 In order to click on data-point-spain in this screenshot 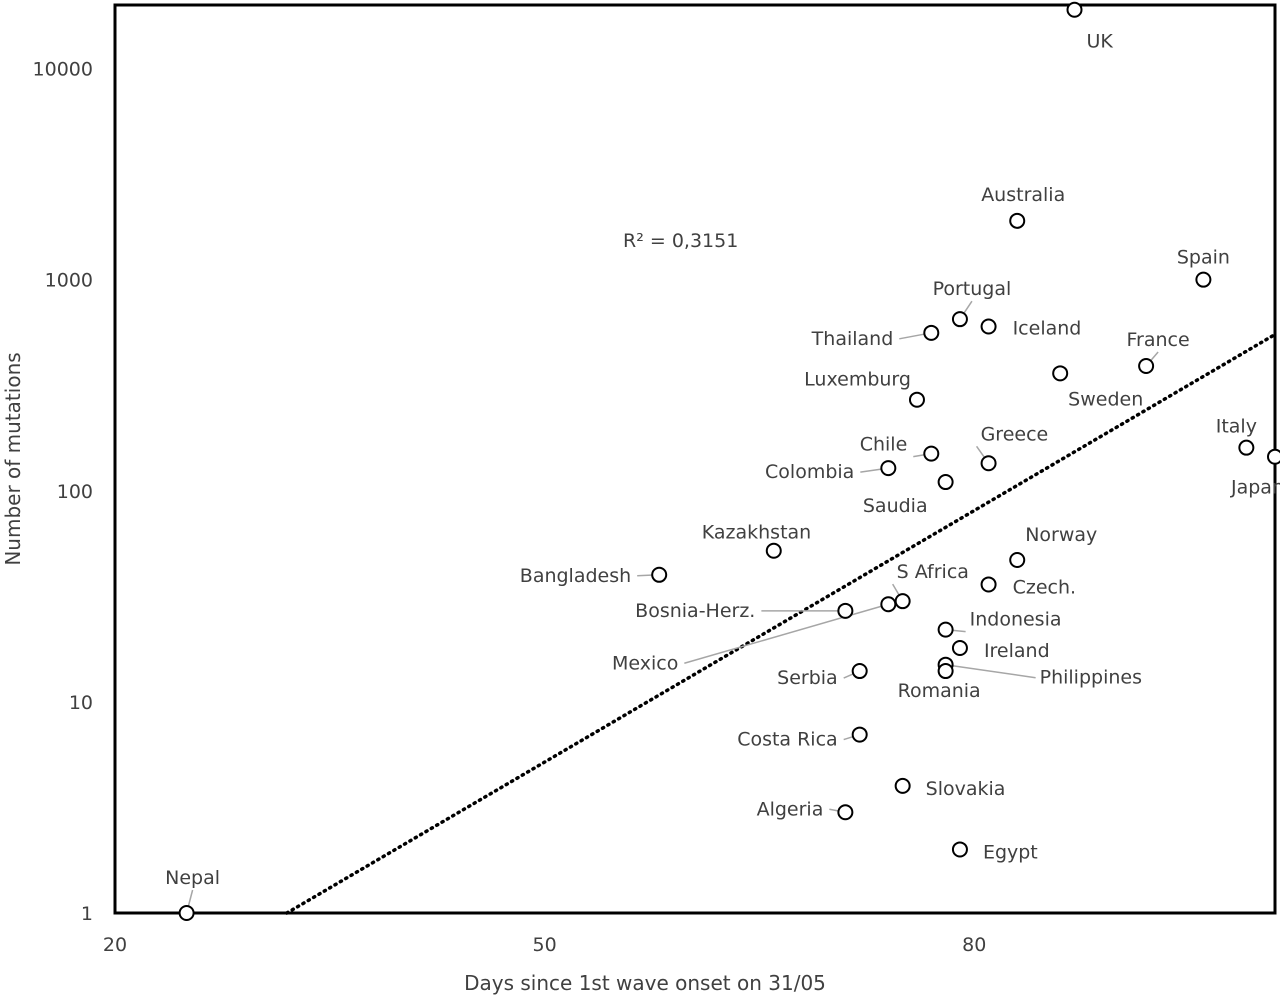, I will do `click(1203, 279)`.